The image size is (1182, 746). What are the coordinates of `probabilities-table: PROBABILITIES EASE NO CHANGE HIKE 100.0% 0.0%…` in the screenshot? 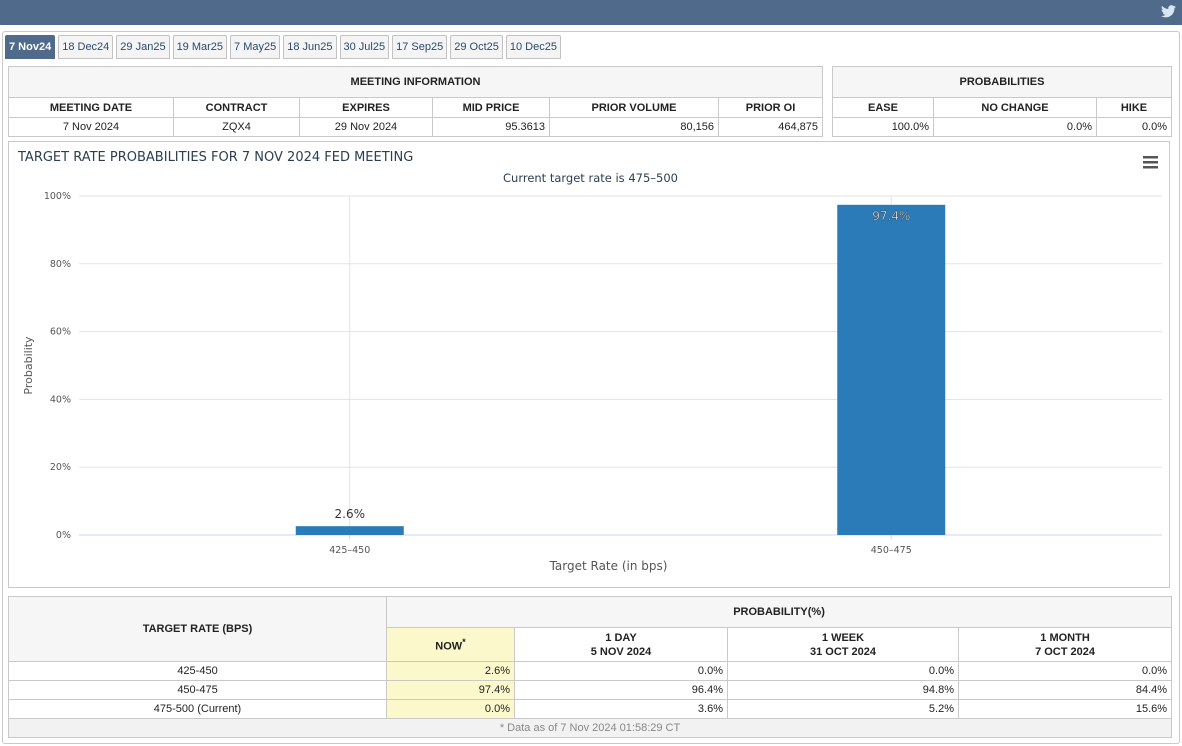 It's located at (1002, 101).